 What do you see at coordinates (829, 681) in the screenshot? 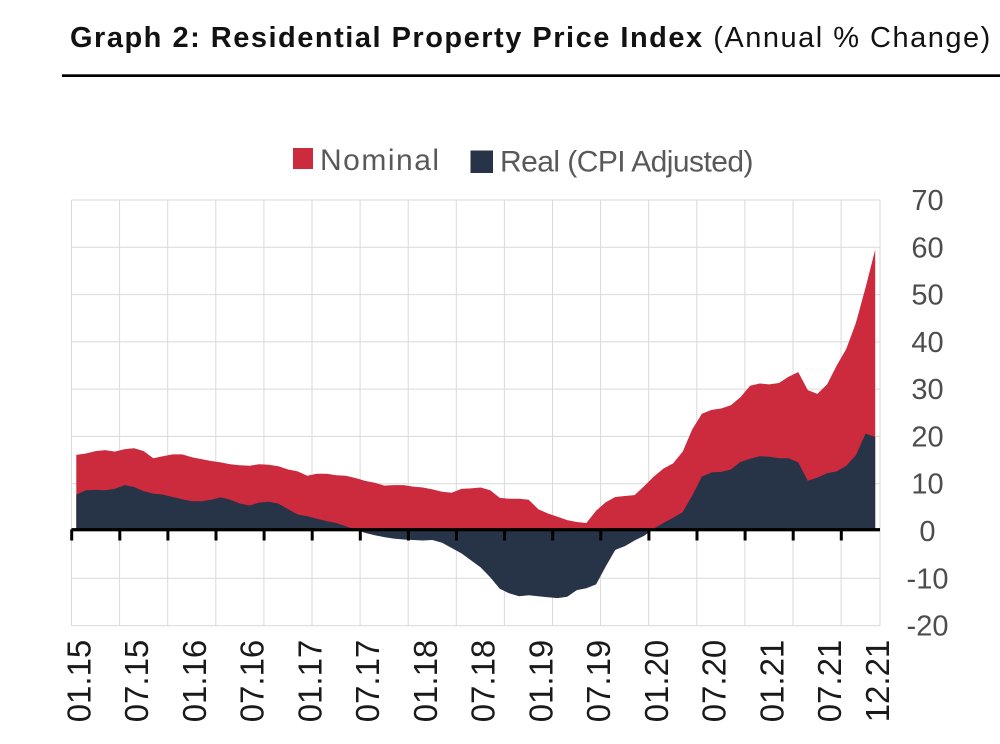
I see `svg-text: 07.21` at bounding box center [829, 681].